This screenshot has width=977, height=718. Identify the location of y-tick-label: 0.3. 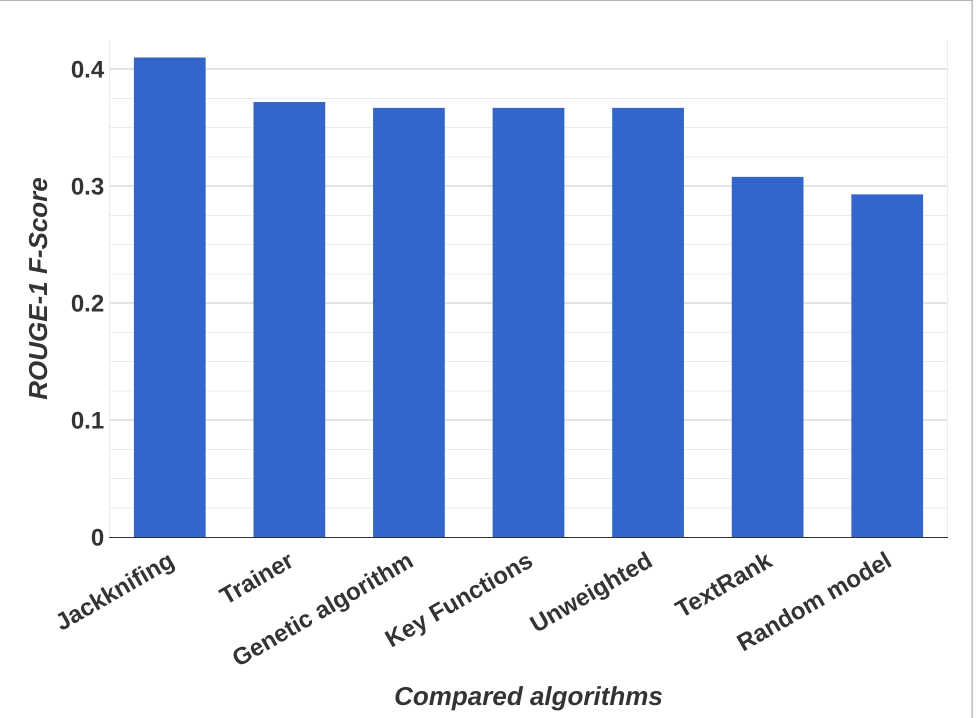
(87, 187).